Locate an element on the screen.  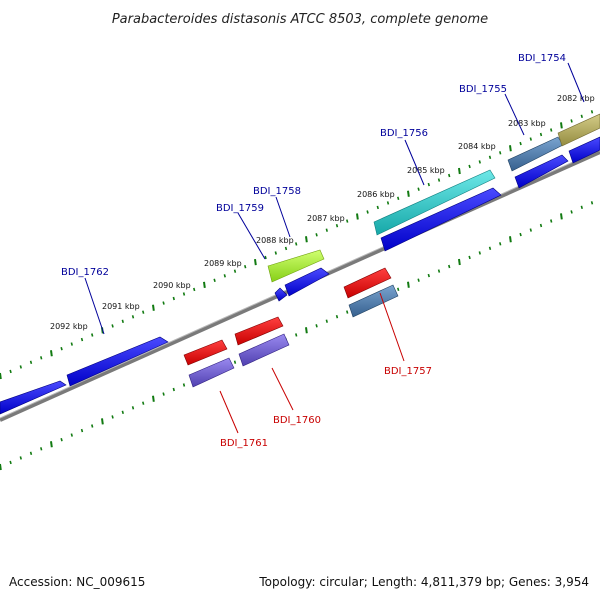
gene-label-bdi-1757: BDI_1757 is located at coordinates (408, 371).